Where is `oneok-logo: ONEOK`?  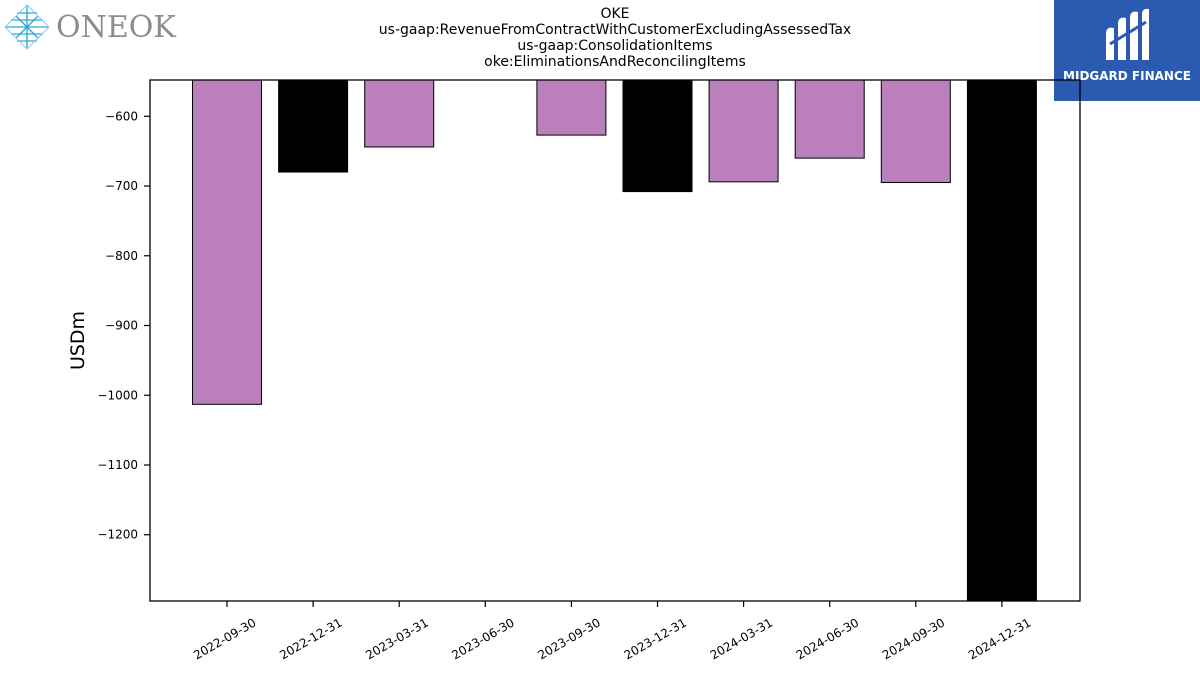
oneok-logo: ONEOK is located at coordinates (90, 27).